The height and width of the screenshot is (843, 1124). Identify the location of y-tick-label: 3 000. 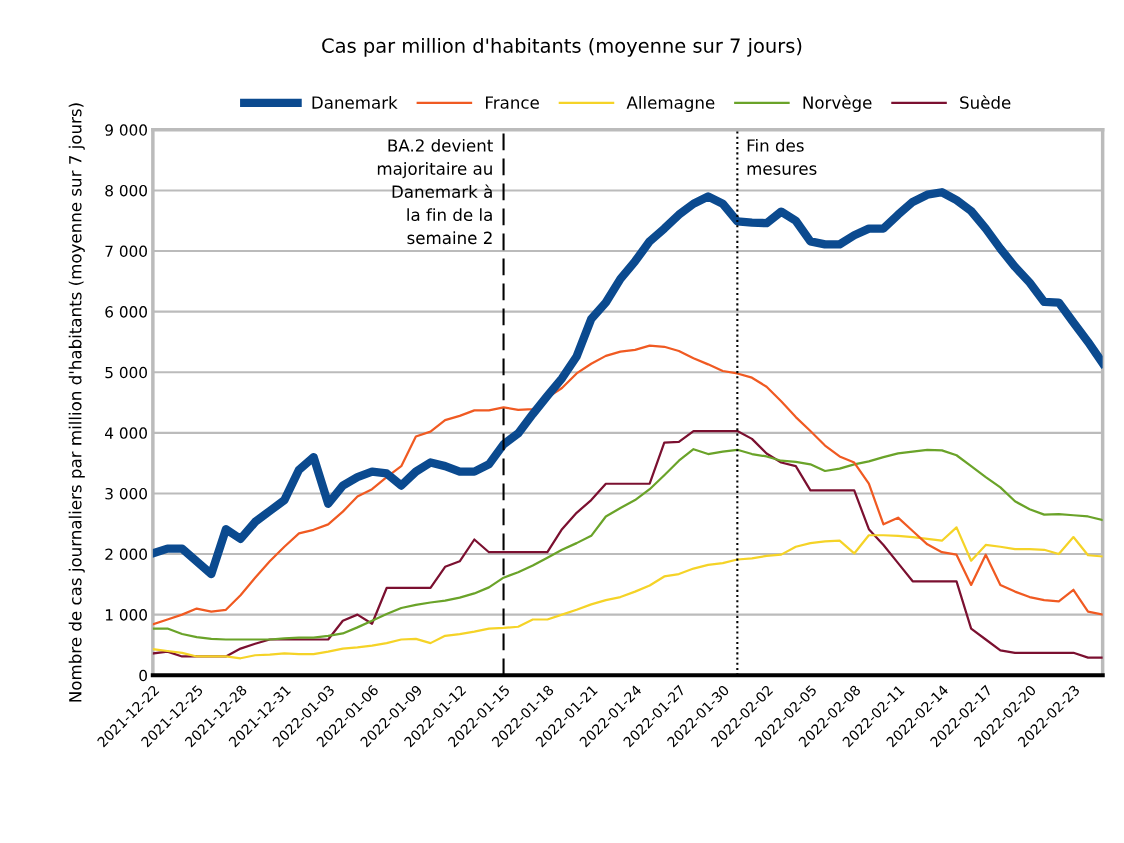
(126, 493).